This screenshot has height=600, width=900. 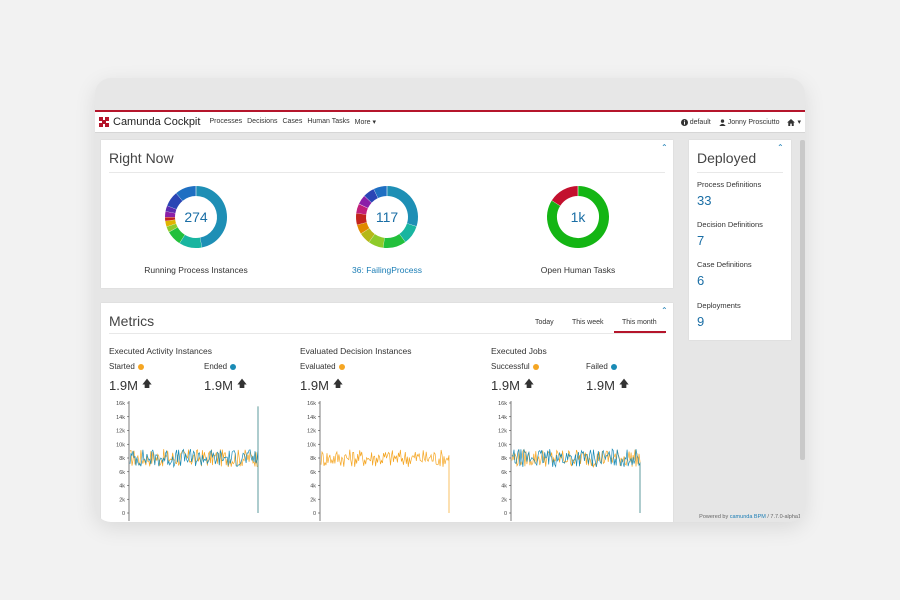 I want to click on nav-decisions: Decisions, so click(x=262, y=121).